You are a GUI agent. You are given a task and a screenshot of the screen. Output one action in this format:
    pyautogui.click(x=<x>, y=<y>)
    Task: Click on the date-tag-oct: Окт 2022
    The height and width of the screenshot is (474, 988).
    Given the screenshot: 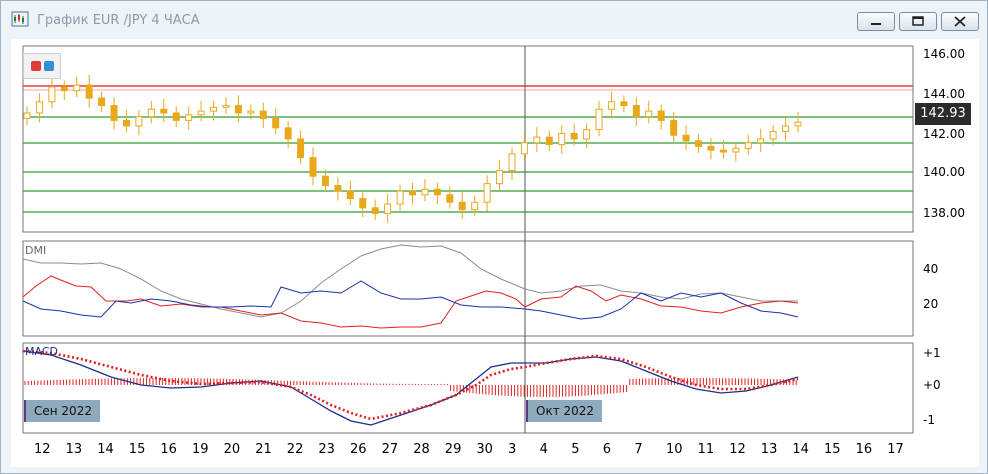 What is the action you would take?
    pyautogui.click(x=564, y=411)
    